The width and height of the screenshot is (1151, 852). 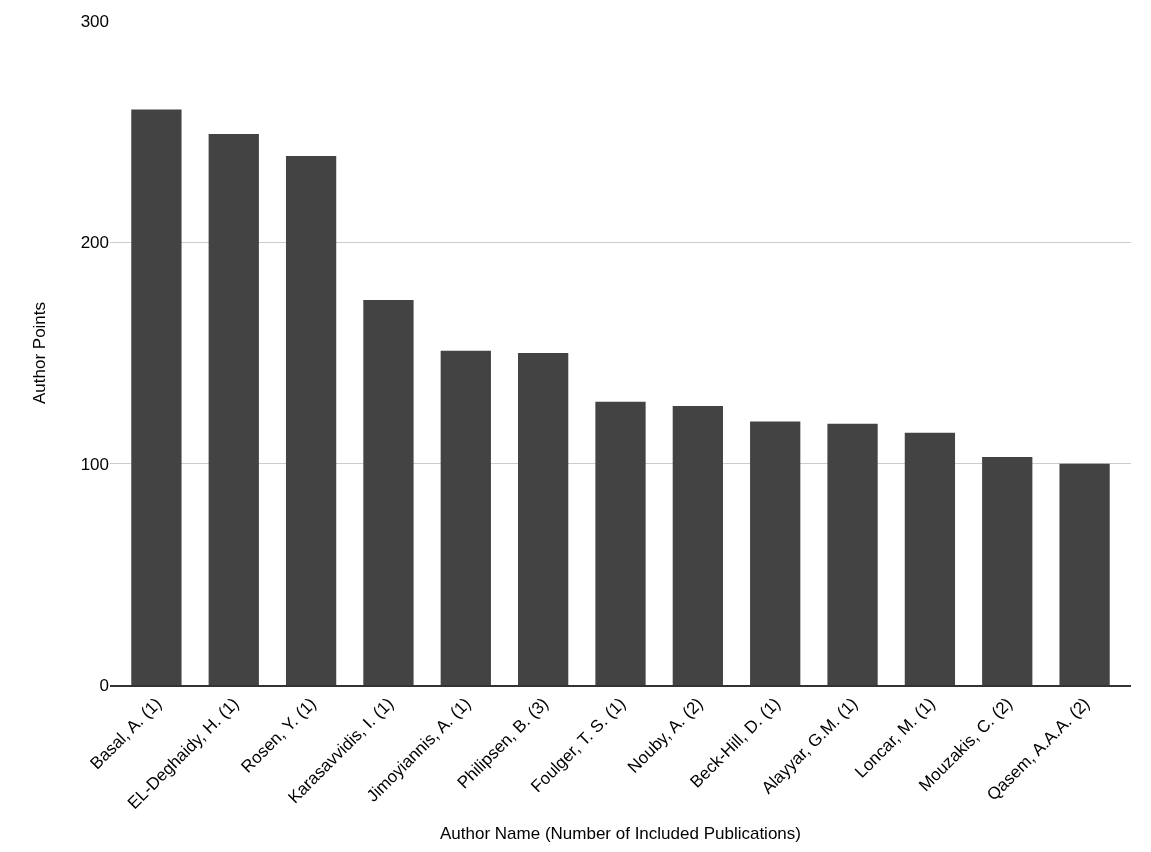 What do you see at coordinates (94, 464) in the screenshot?
I see `y-tick-label: 100` at bounding box center [94, 464].